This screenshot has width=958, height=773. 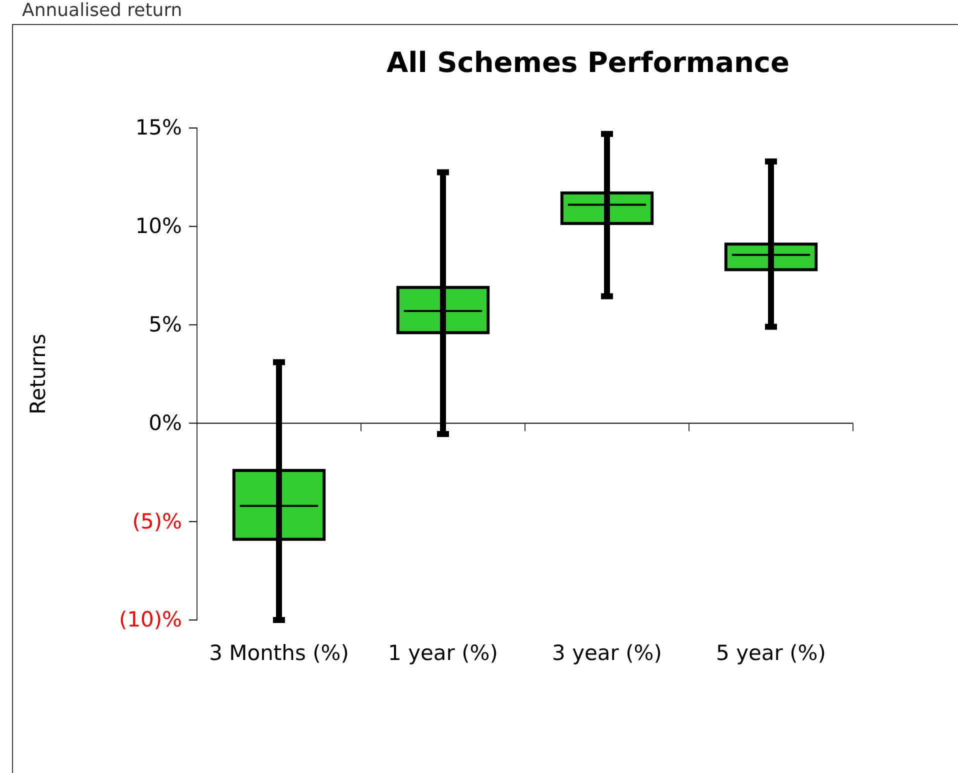 I want to click on text: Annualised return, so click(x=102, y=10).